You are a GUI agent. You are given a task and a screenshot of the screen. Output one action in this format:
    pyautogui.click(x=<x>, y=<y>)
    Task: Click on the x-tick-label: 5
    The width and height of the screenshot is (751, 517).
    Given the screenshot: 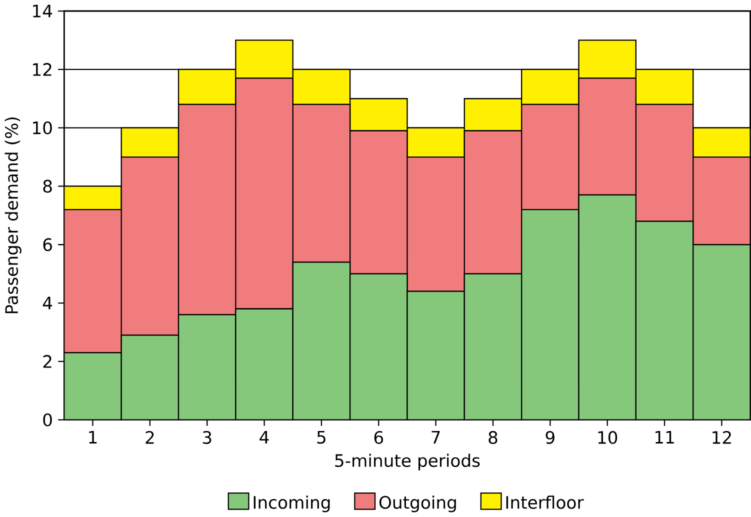 What is the action you would take?
    pyautogui.click(x=321, y=437)
    